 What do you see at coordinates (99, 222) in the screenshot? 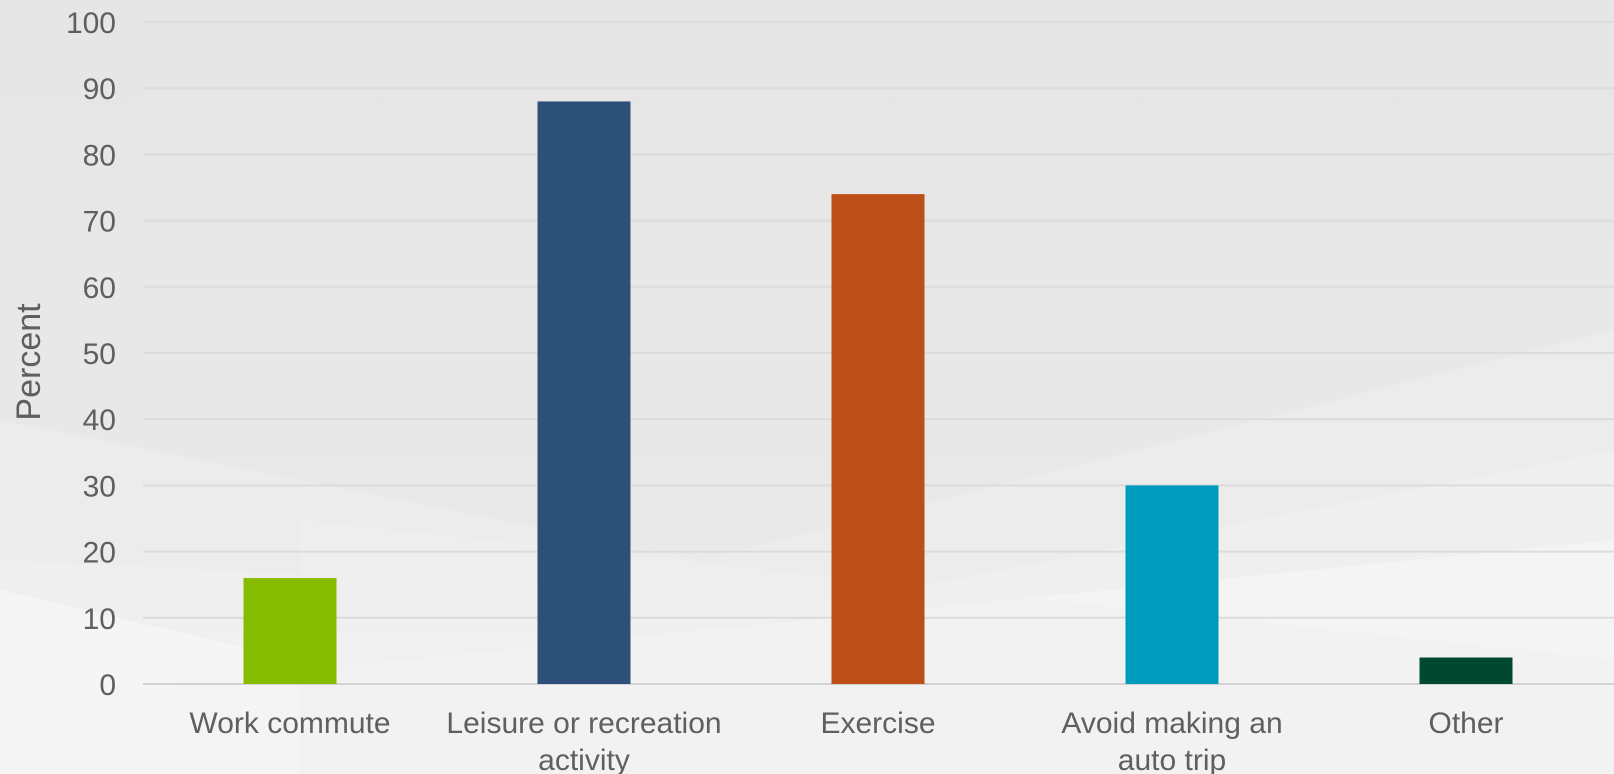
I see `y-tick-label: 70` at bounding box center [99, 222].